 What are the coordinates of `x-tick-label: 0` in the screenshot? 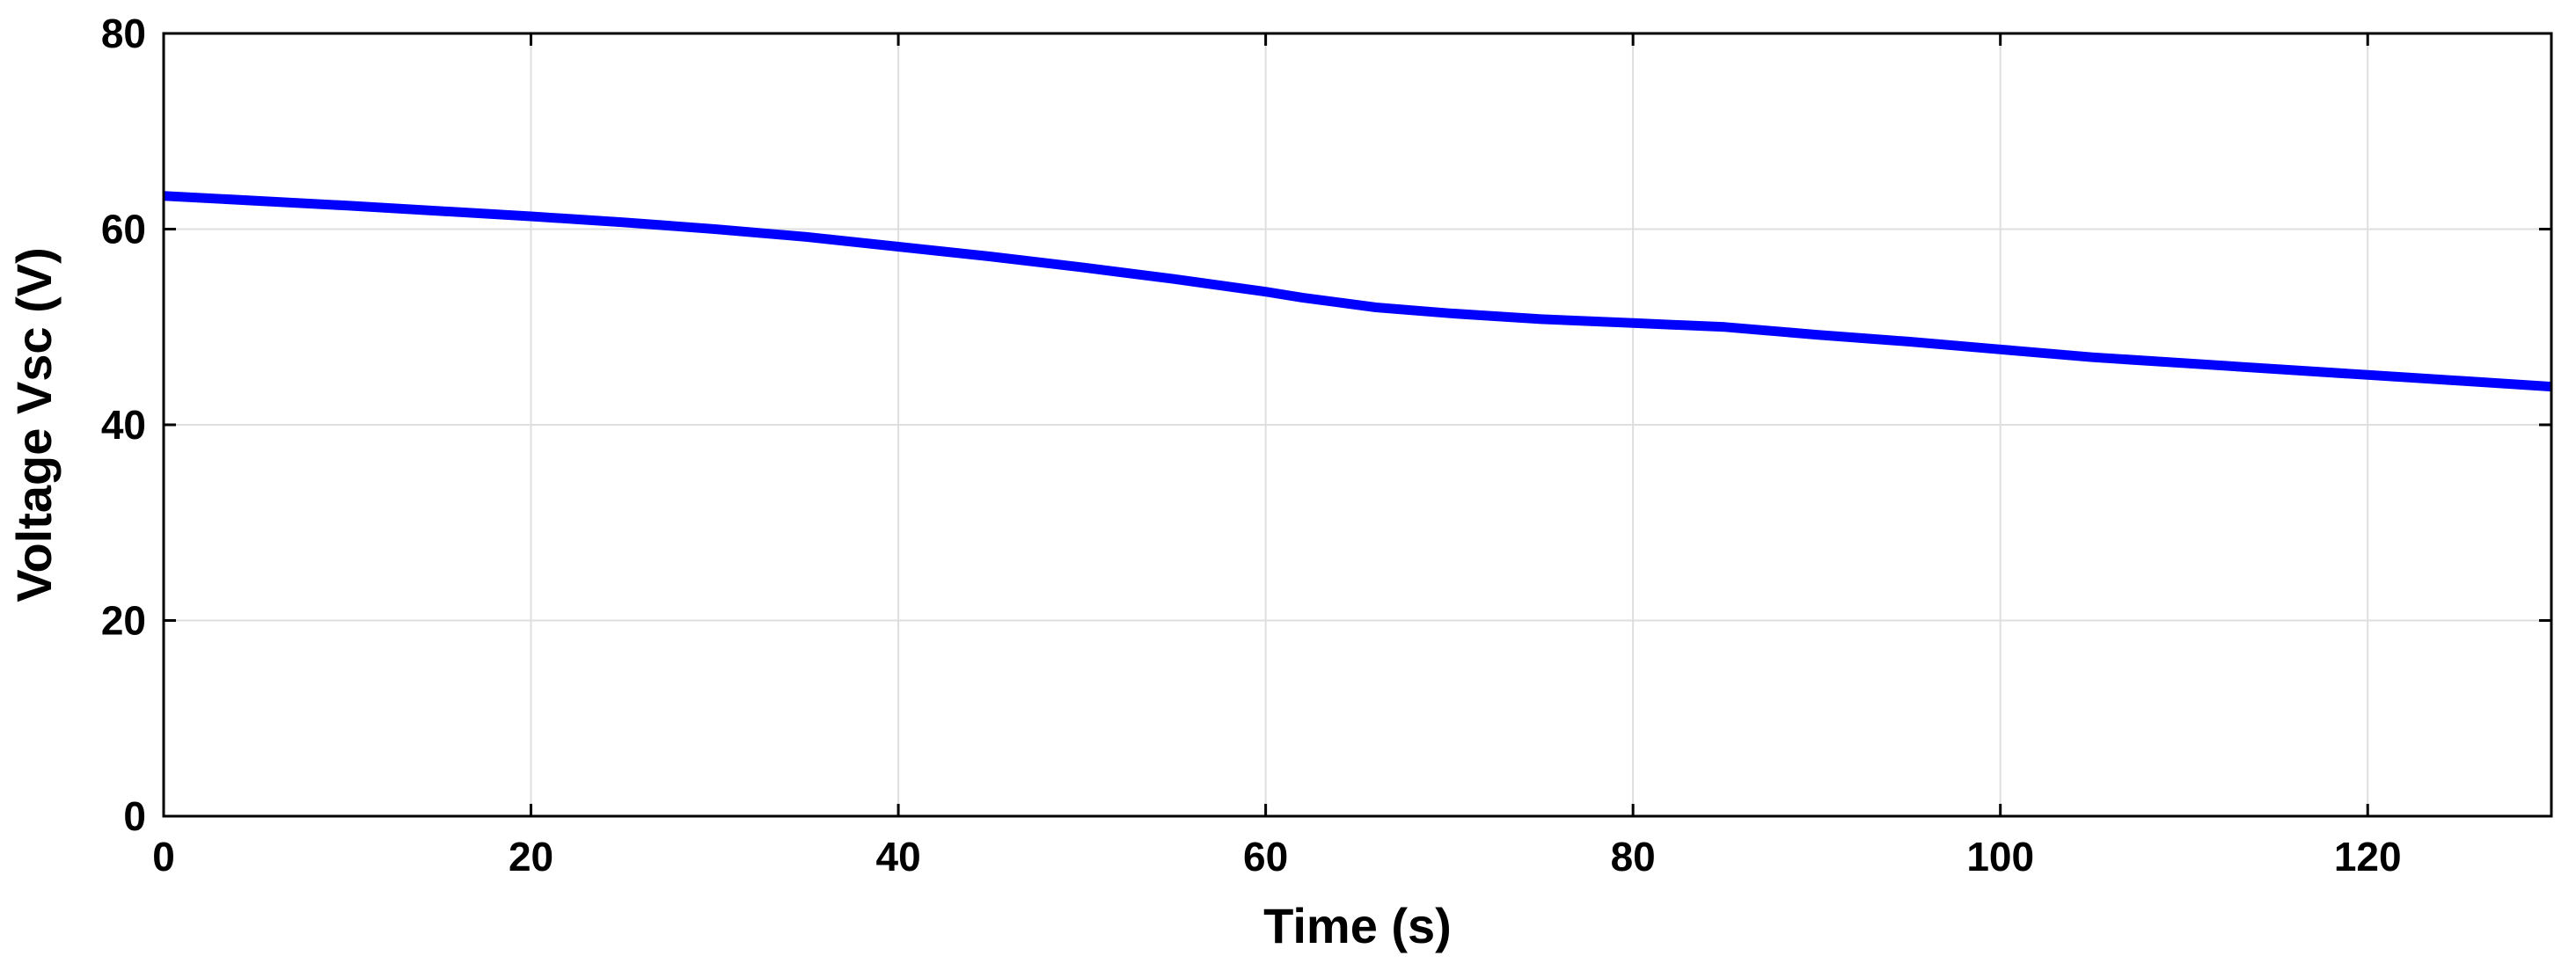 It's located at (163, 856).